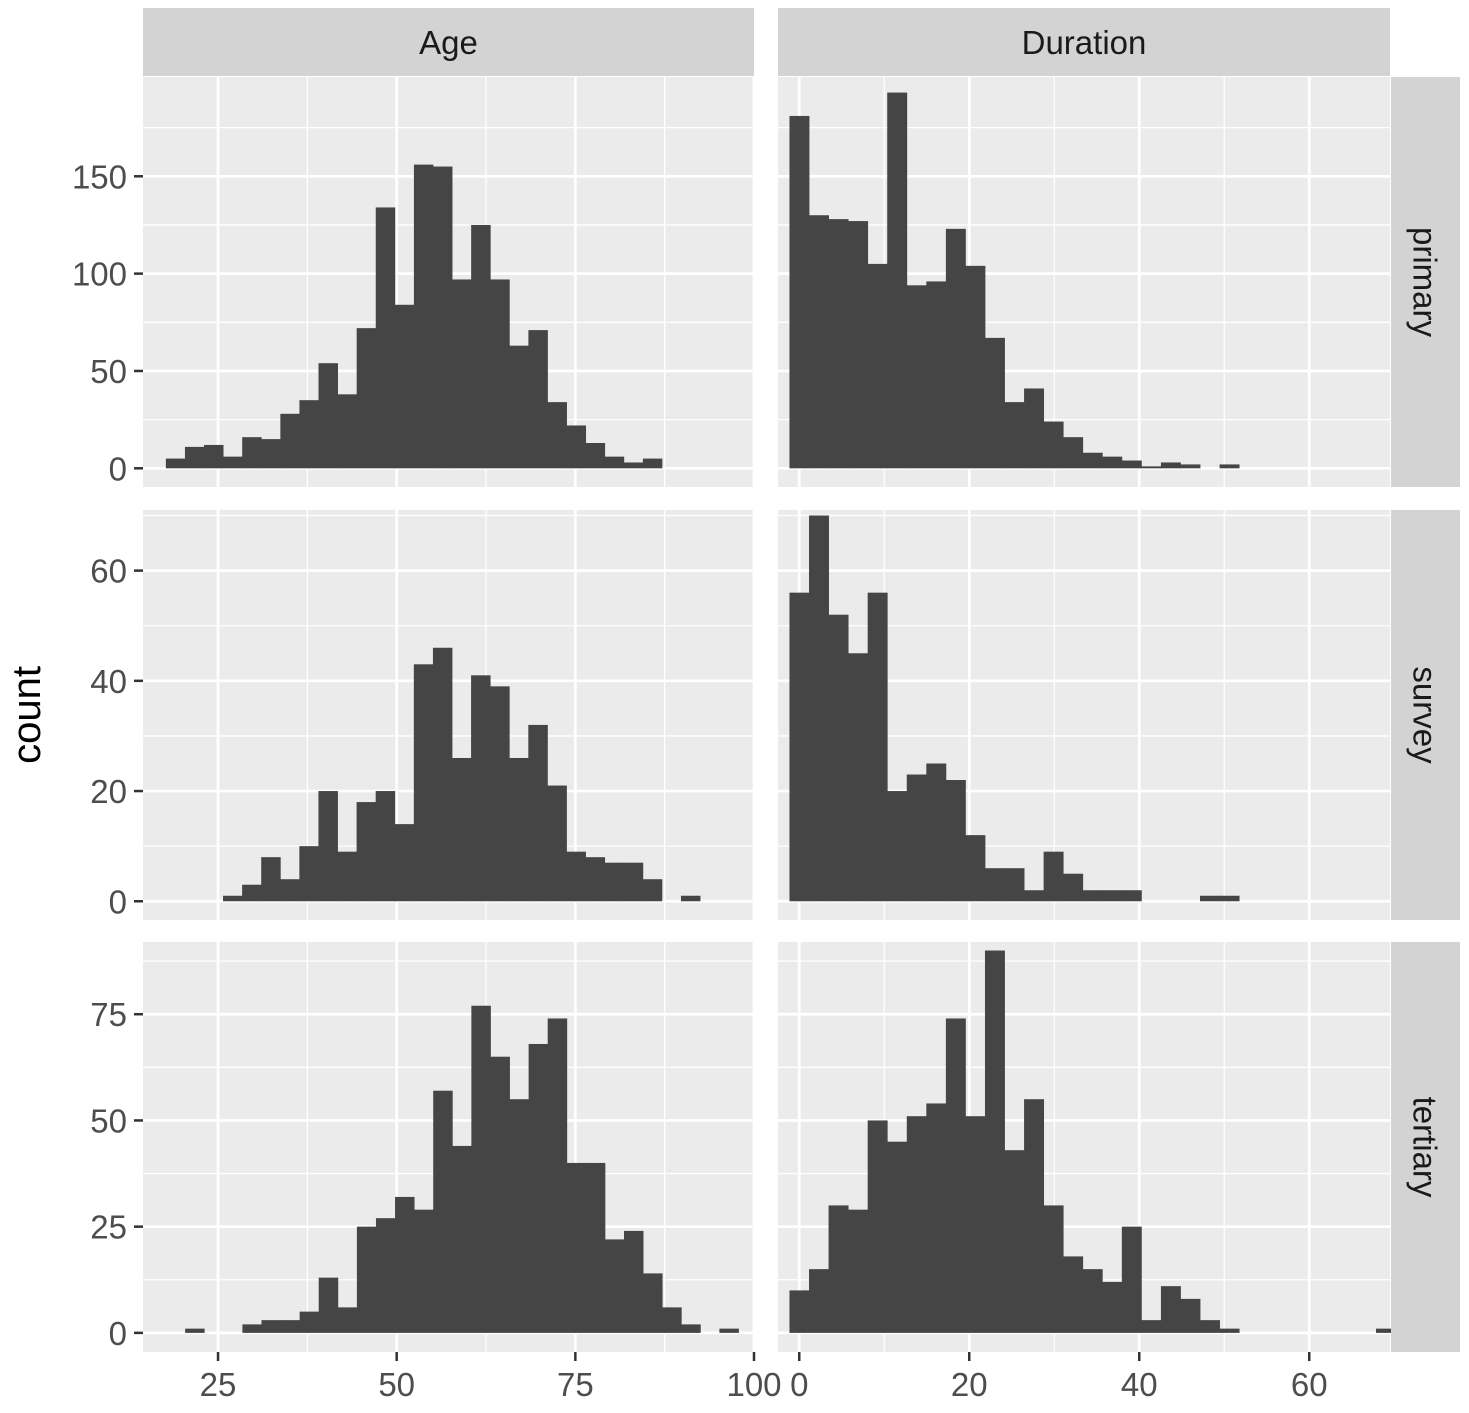  Describe the element at coordinates (1425, 282) in the screenshot. I see `facet-strip-primary` at that location.